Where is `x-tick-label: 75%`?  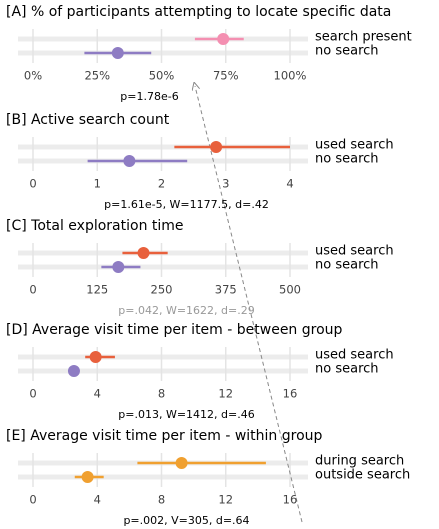
x-tick-label: 75% is located at coordinates (226, 76).